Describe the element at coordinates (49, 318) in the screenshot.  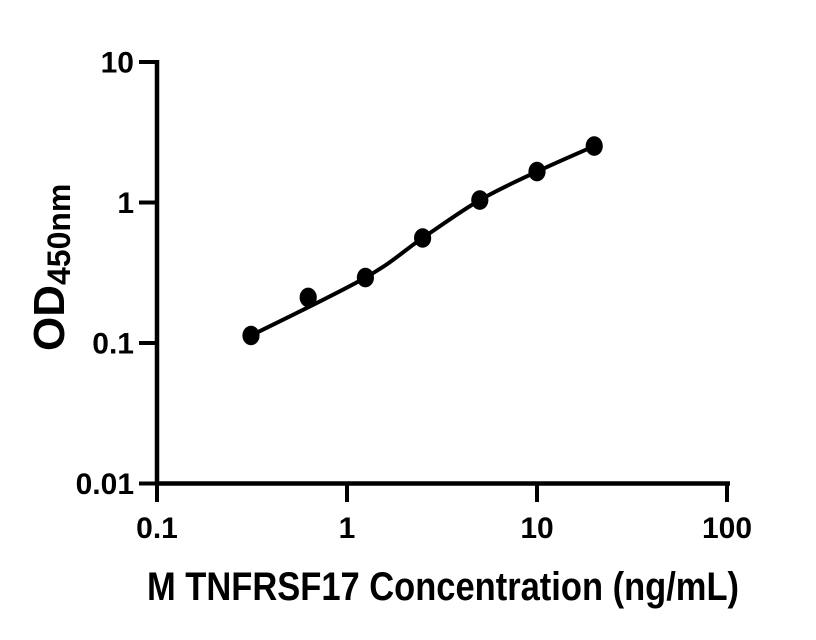
I see `y-axis-title-main: OD` at that location.